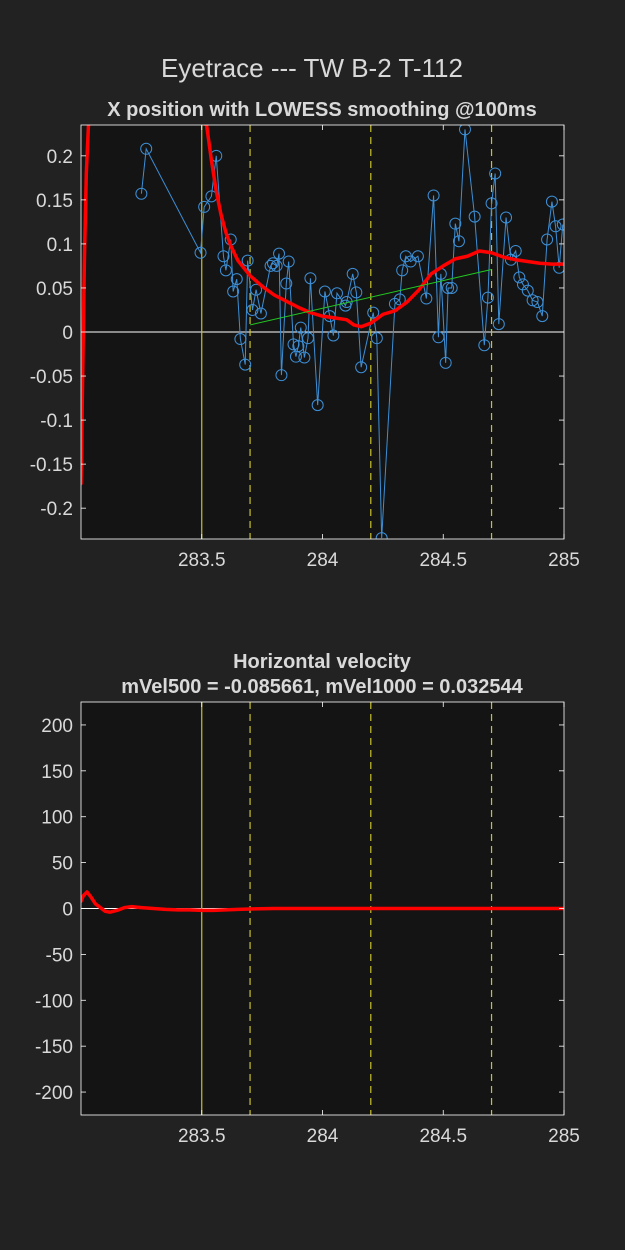 The height and width of the screenshot is (1250, 625). What do you see at coordinates (312, 68) in the screenshot?
I see `figure-title: Eyetrace --- TW B-2 T-112` at bounding box center [312, 68].